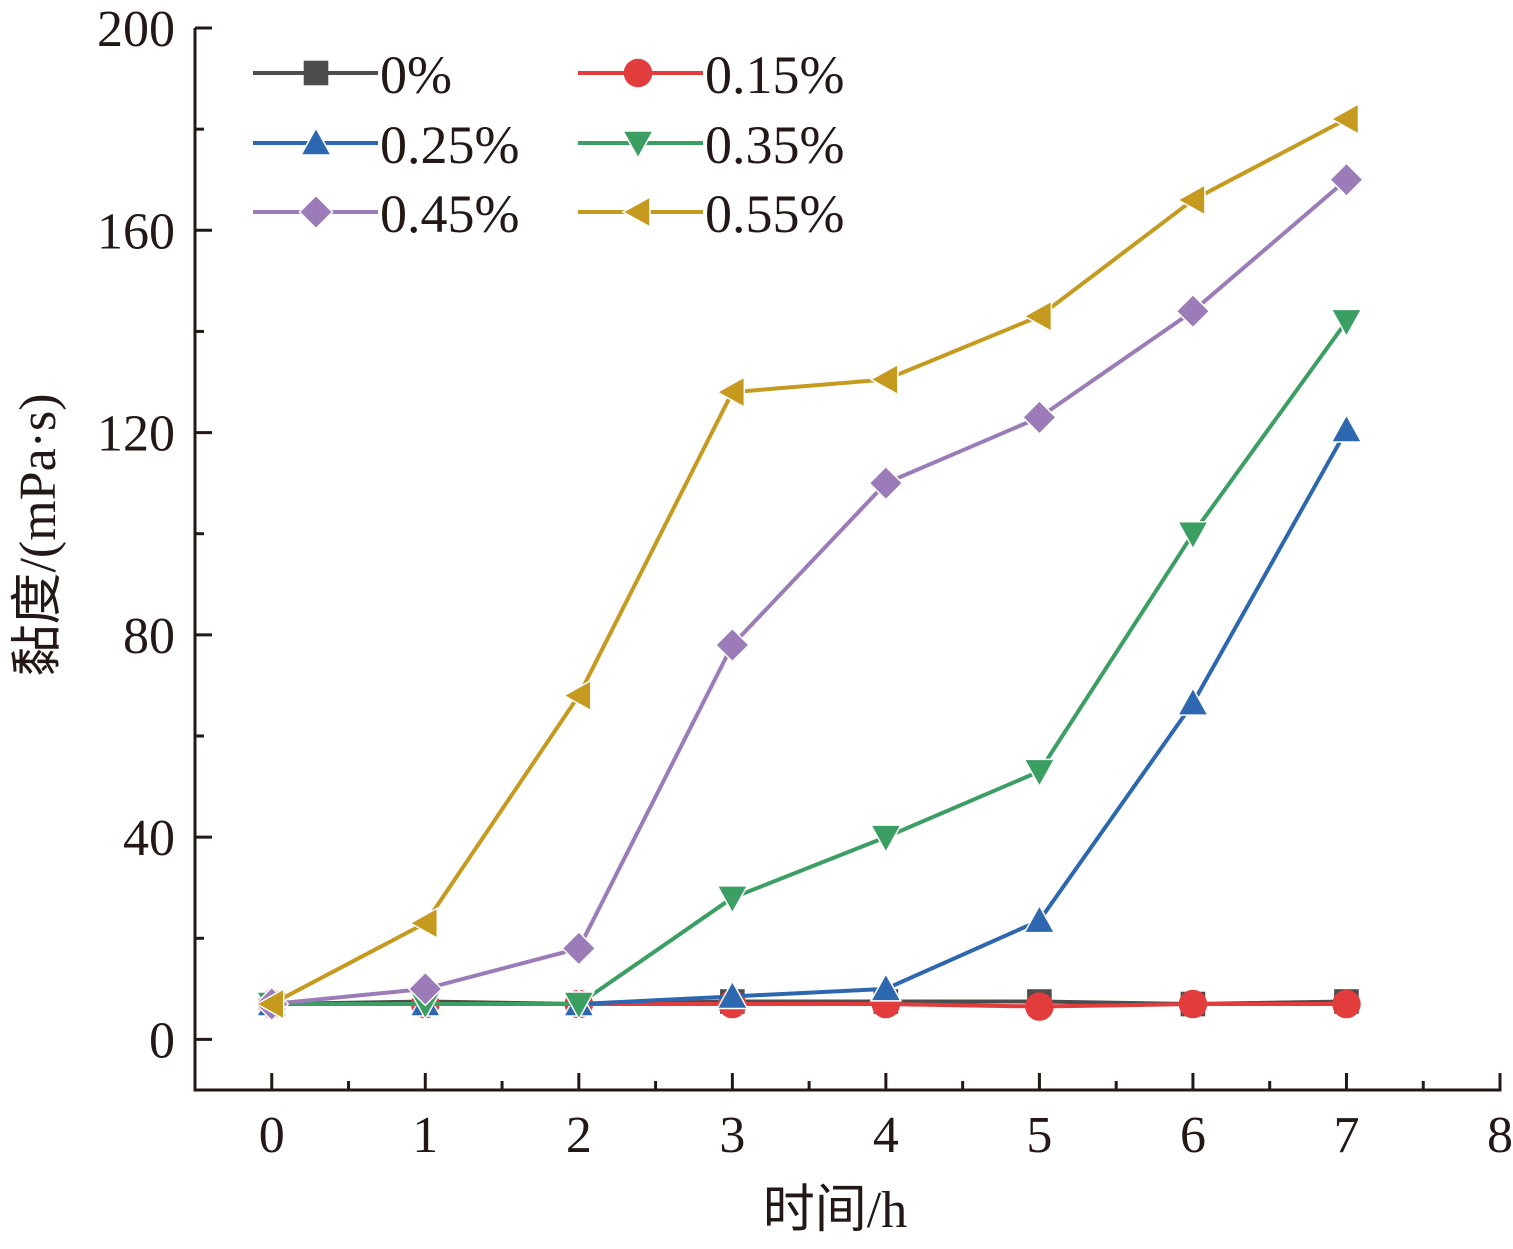 The height and width of the screenshot is (1249, 1513). Describe the element at coordinates (732, 1135) in the screenshot. I see `x-tick-label: 3` at that location.